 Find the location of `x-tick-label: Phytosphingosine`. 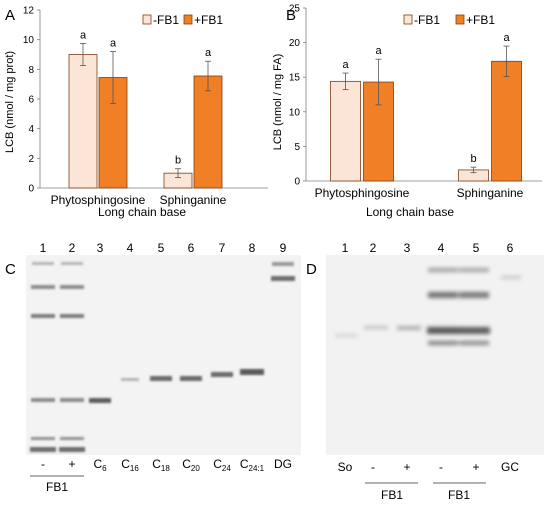

x-tick-label: Phytosphingosine is located at coordinates (98, 200).